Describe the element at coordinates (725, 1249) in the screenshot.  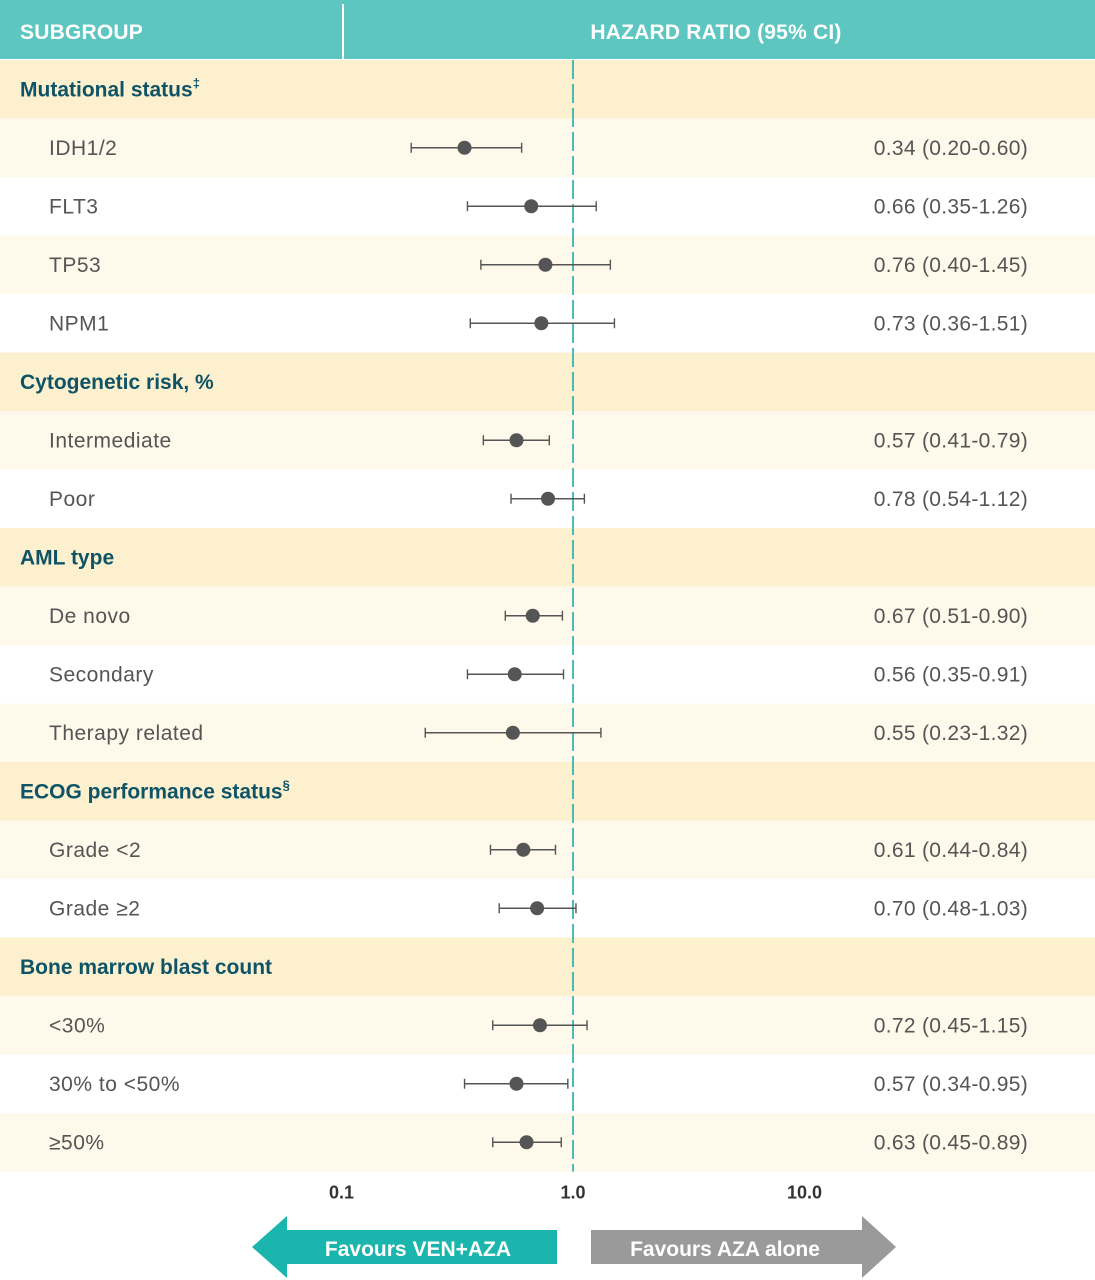
I see `favours-right-label: Favours AZA alone` at that location.